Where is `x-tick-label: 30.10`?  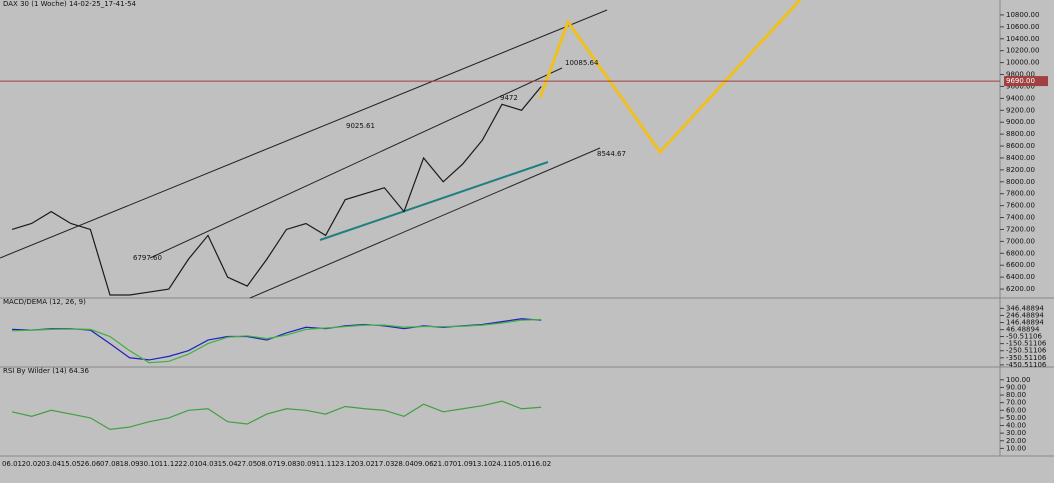 x-tick-label: 30.10 is located at coordinates (149, 464).